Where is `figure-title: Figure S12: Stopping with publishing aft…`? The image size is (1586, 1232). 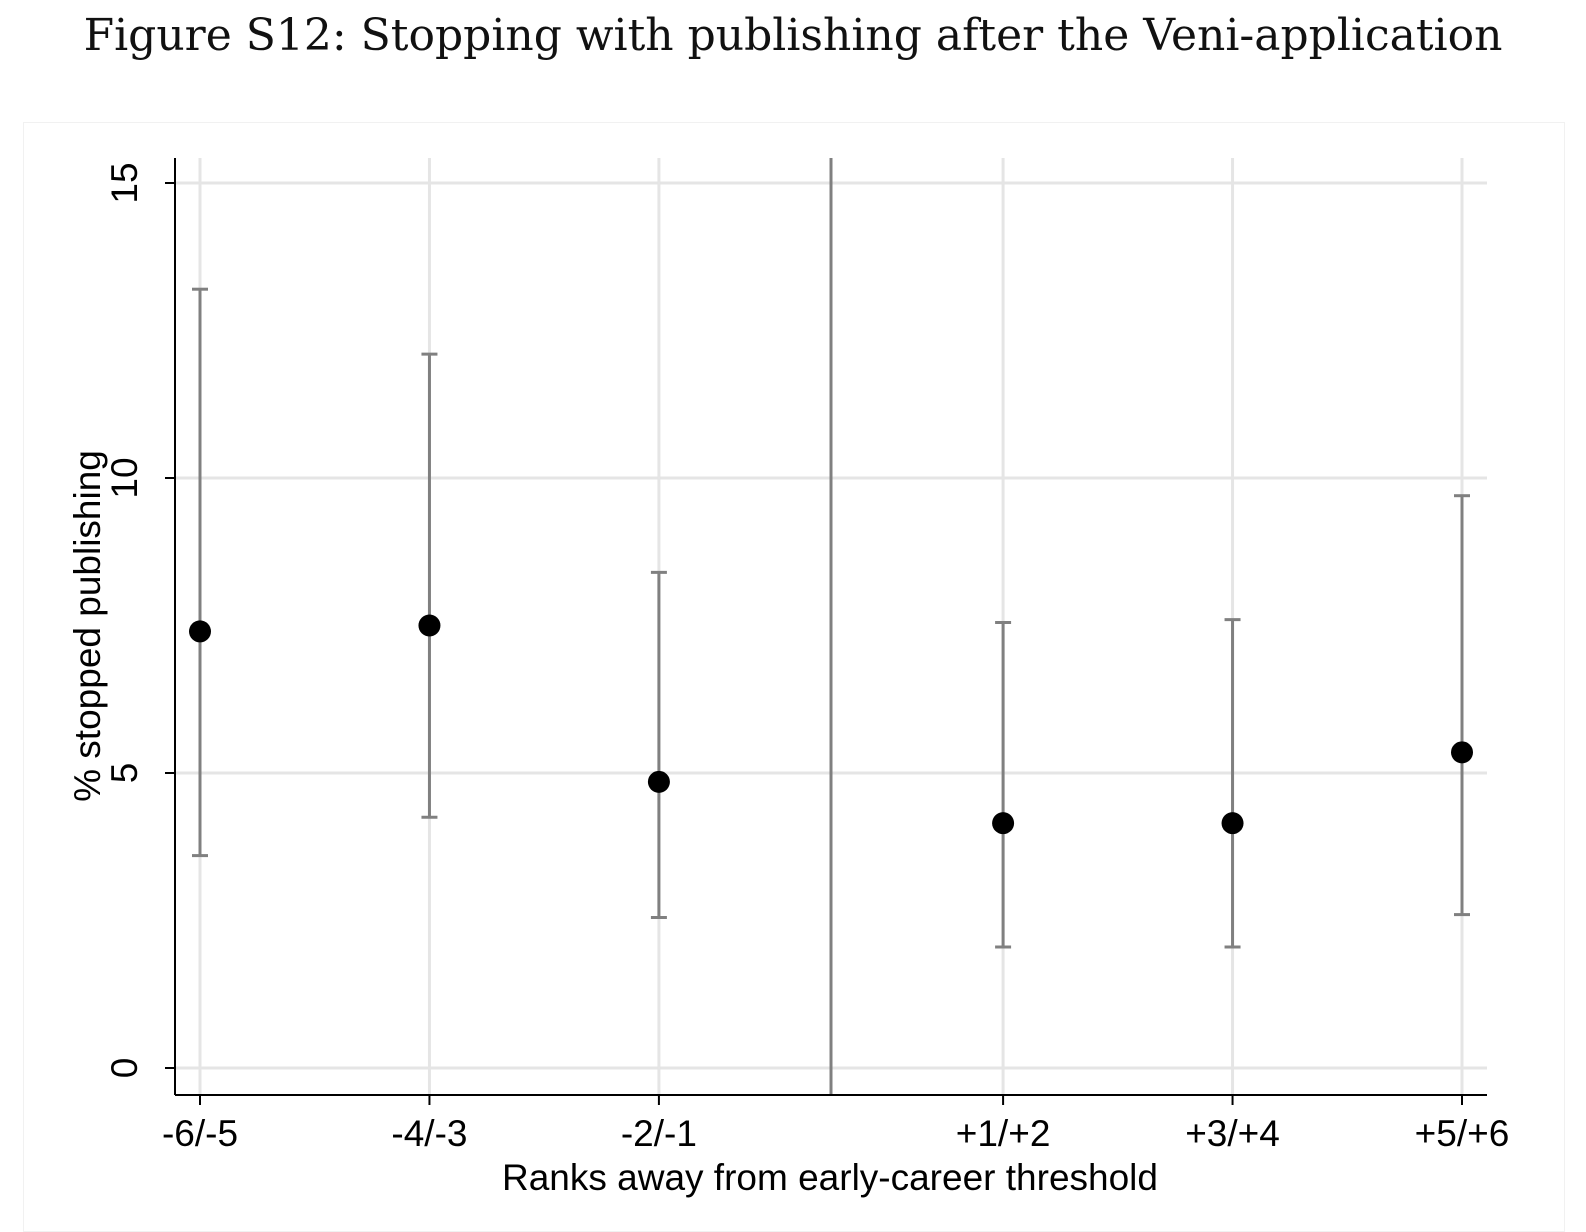 figure-title: Figure S12: Stopping with publishing aft… is located at coordinates (793, 35).